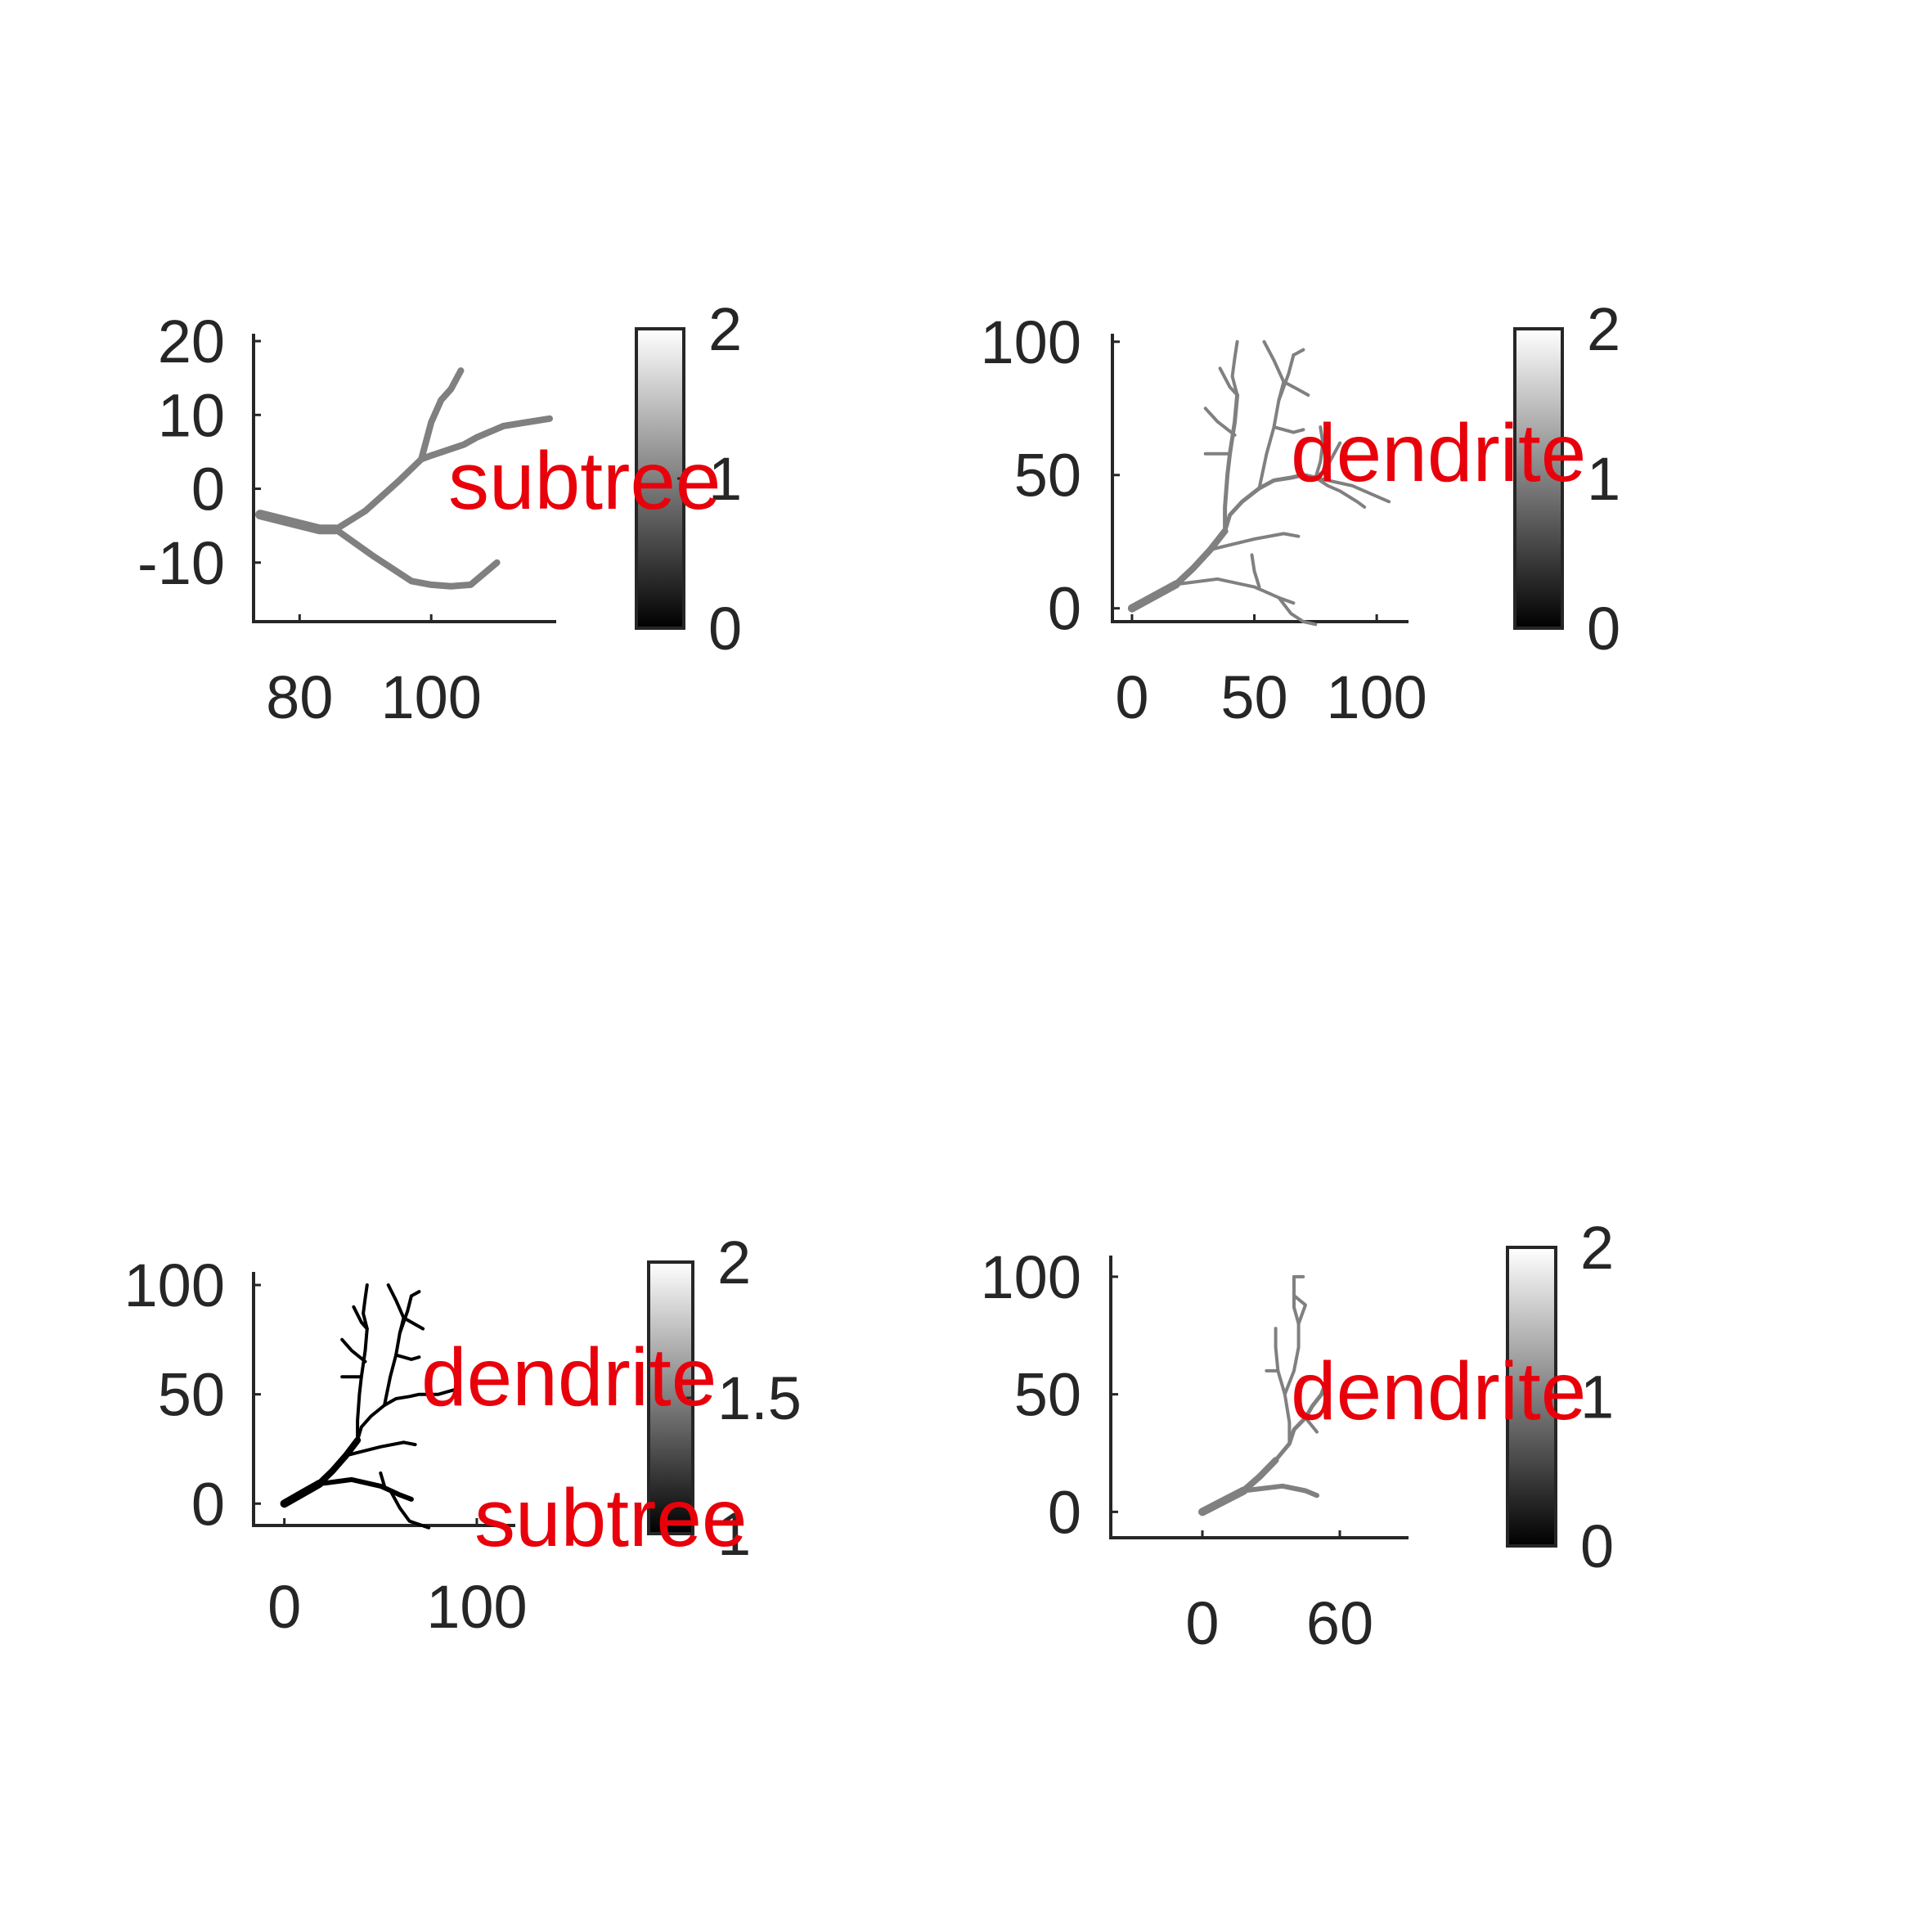  What do you see at coordinates (191, 415) in the screenshot?
I see `y-tick-label: 10` at bounding box center [191, 415].